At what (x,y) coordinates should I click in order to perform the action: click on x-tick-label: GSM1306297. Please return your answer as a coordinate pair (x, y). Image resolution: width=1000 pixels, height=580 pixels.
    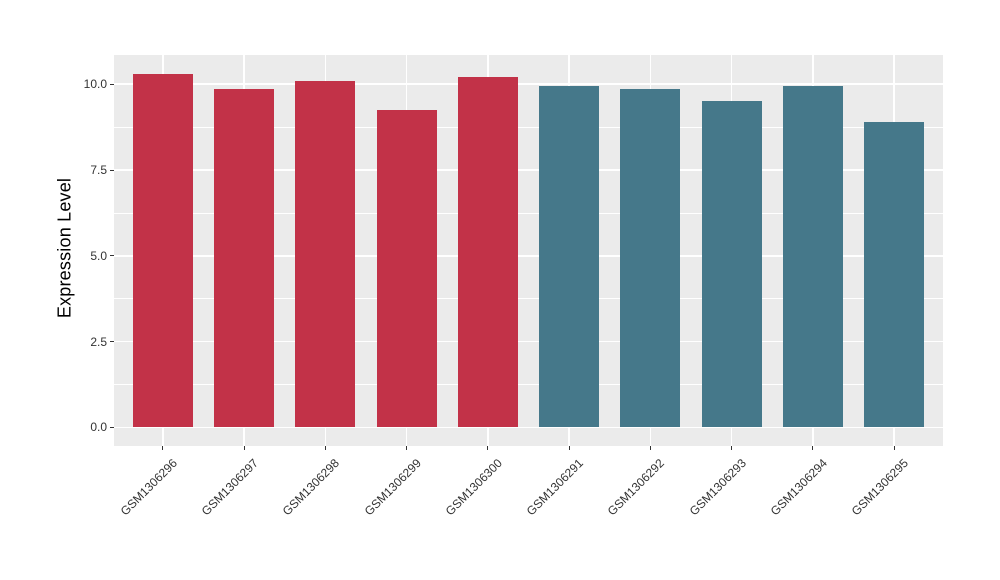
    Looking at the image, I should click on (229, 487).